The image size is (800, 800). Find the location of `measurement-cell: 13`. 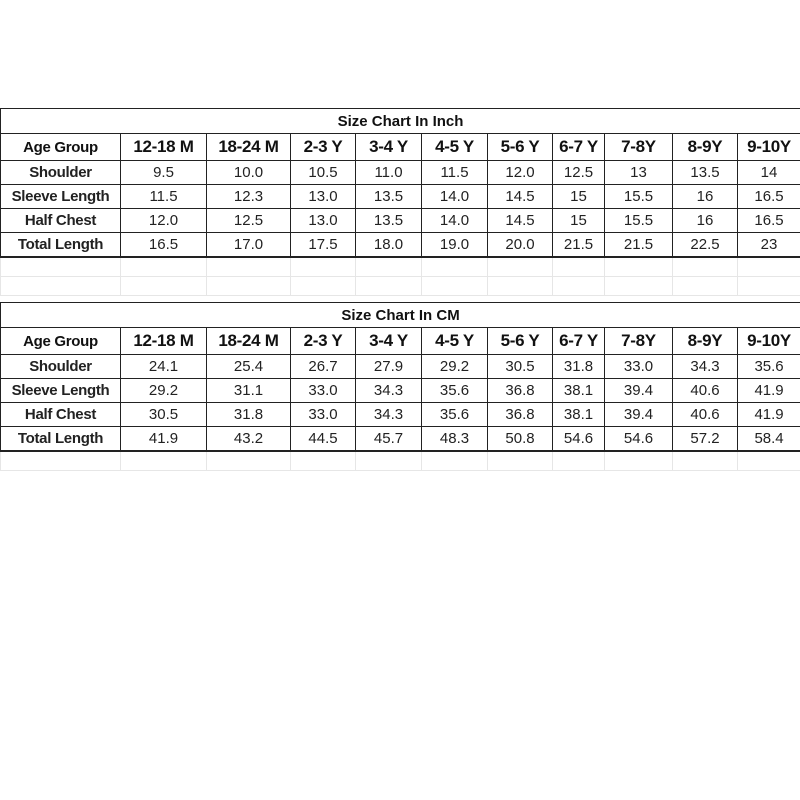

measurement-cell: 13 is located at coordinates (638, 172).